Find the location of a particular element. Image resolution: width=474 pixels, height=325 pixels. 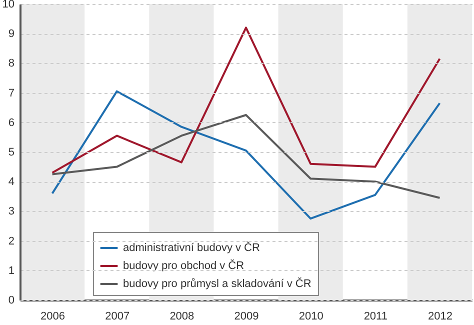

y-tick-label: 6 is located at coordinates (11, 122).